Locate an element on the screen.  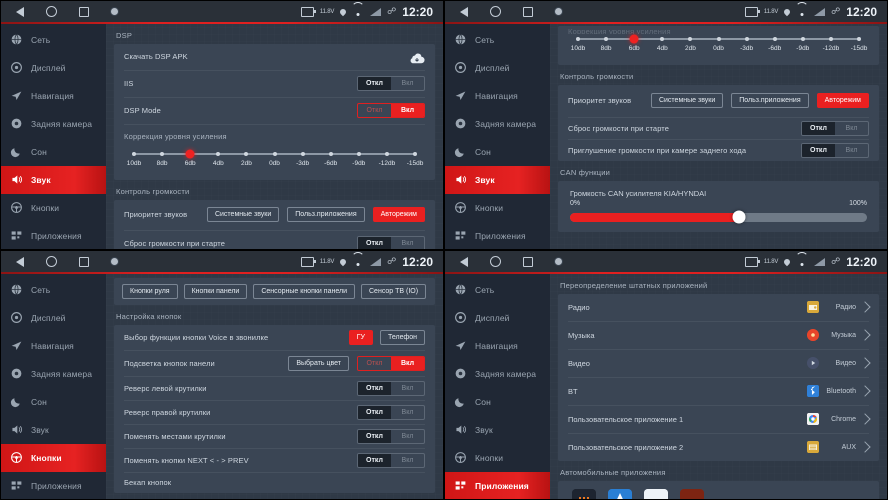
can-volume-slider is located at coordinates (718, 217).